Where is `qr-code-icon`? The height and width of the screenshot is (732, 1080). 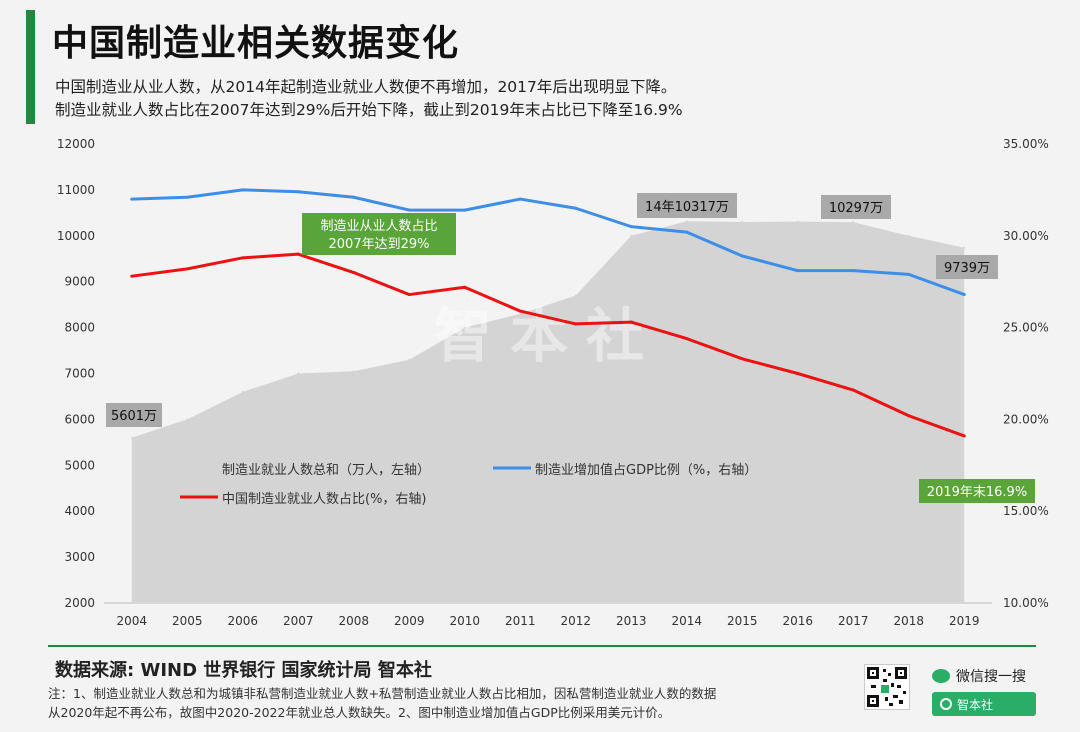 qr-code-icon is located at coordinates (887, 687).